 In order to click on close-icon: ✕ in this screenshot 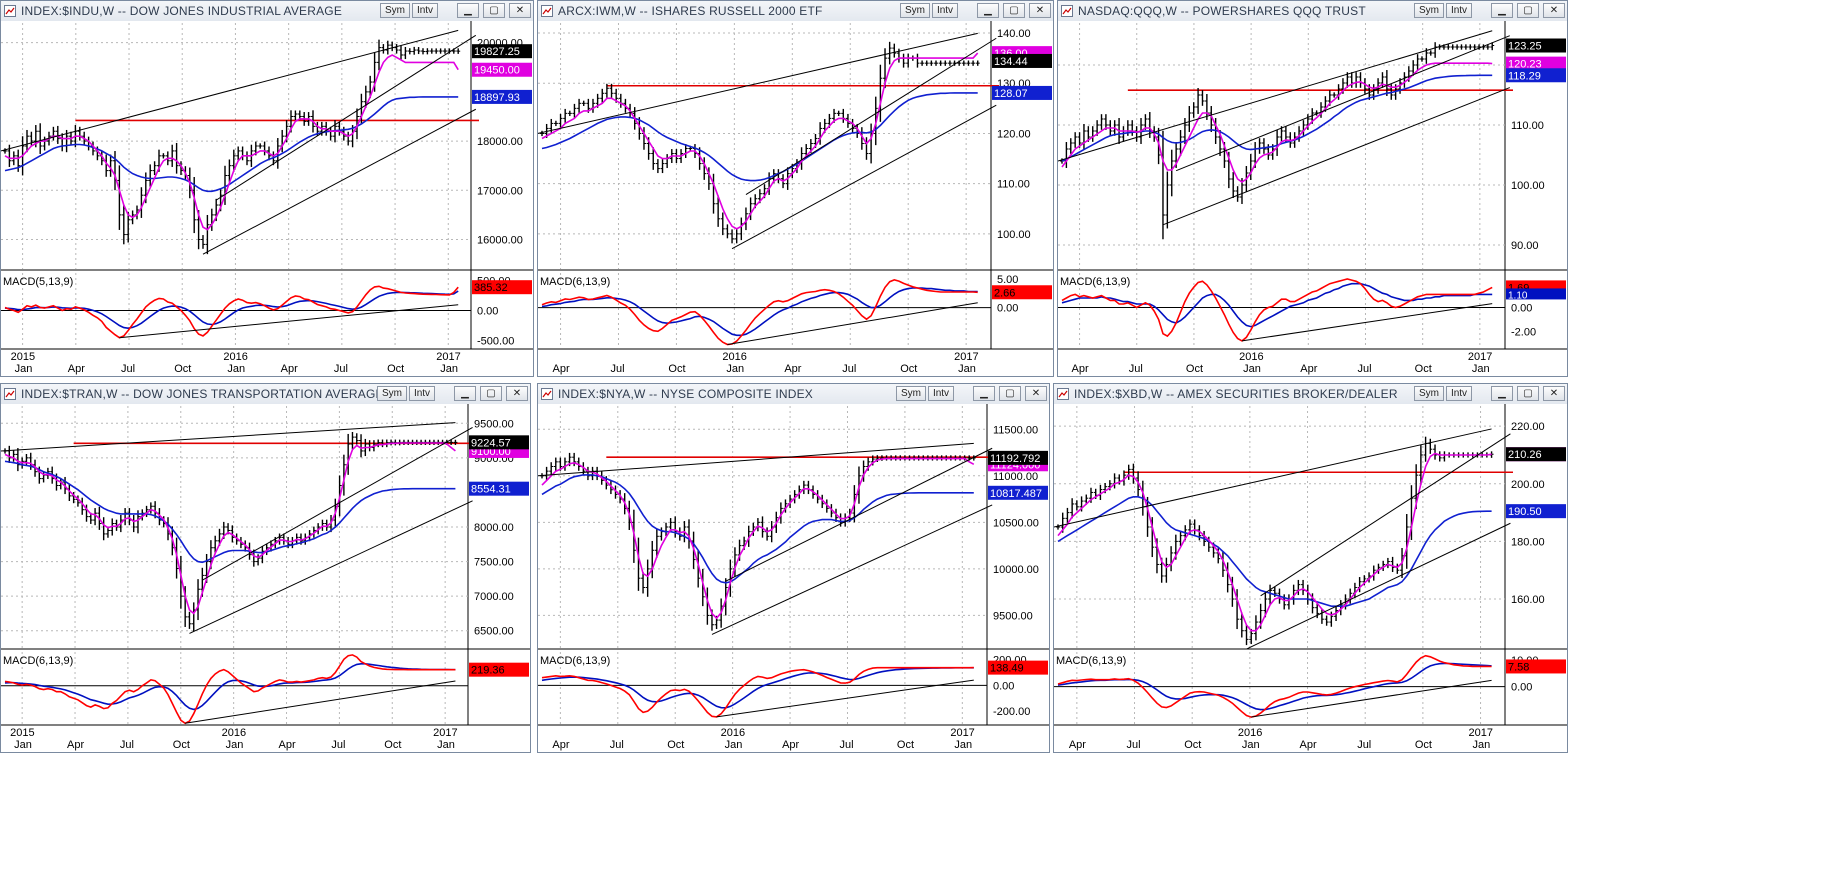, I will do `click(1036, 393)`.